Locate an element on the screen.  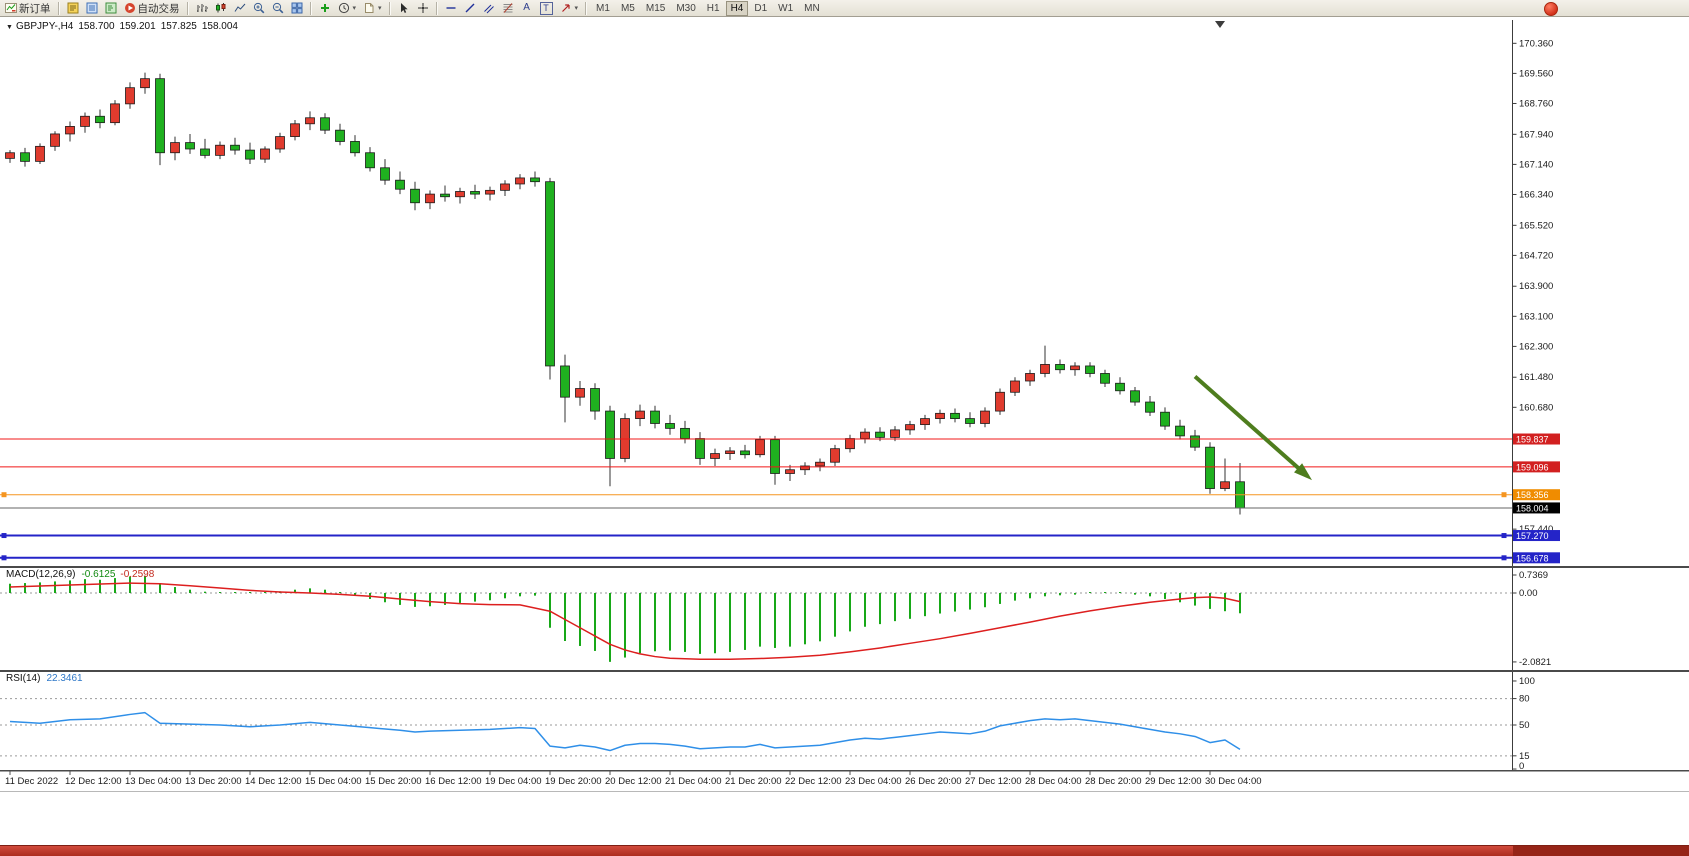
timeframe-m30-button: M30 is located at coordinates (686, 8).